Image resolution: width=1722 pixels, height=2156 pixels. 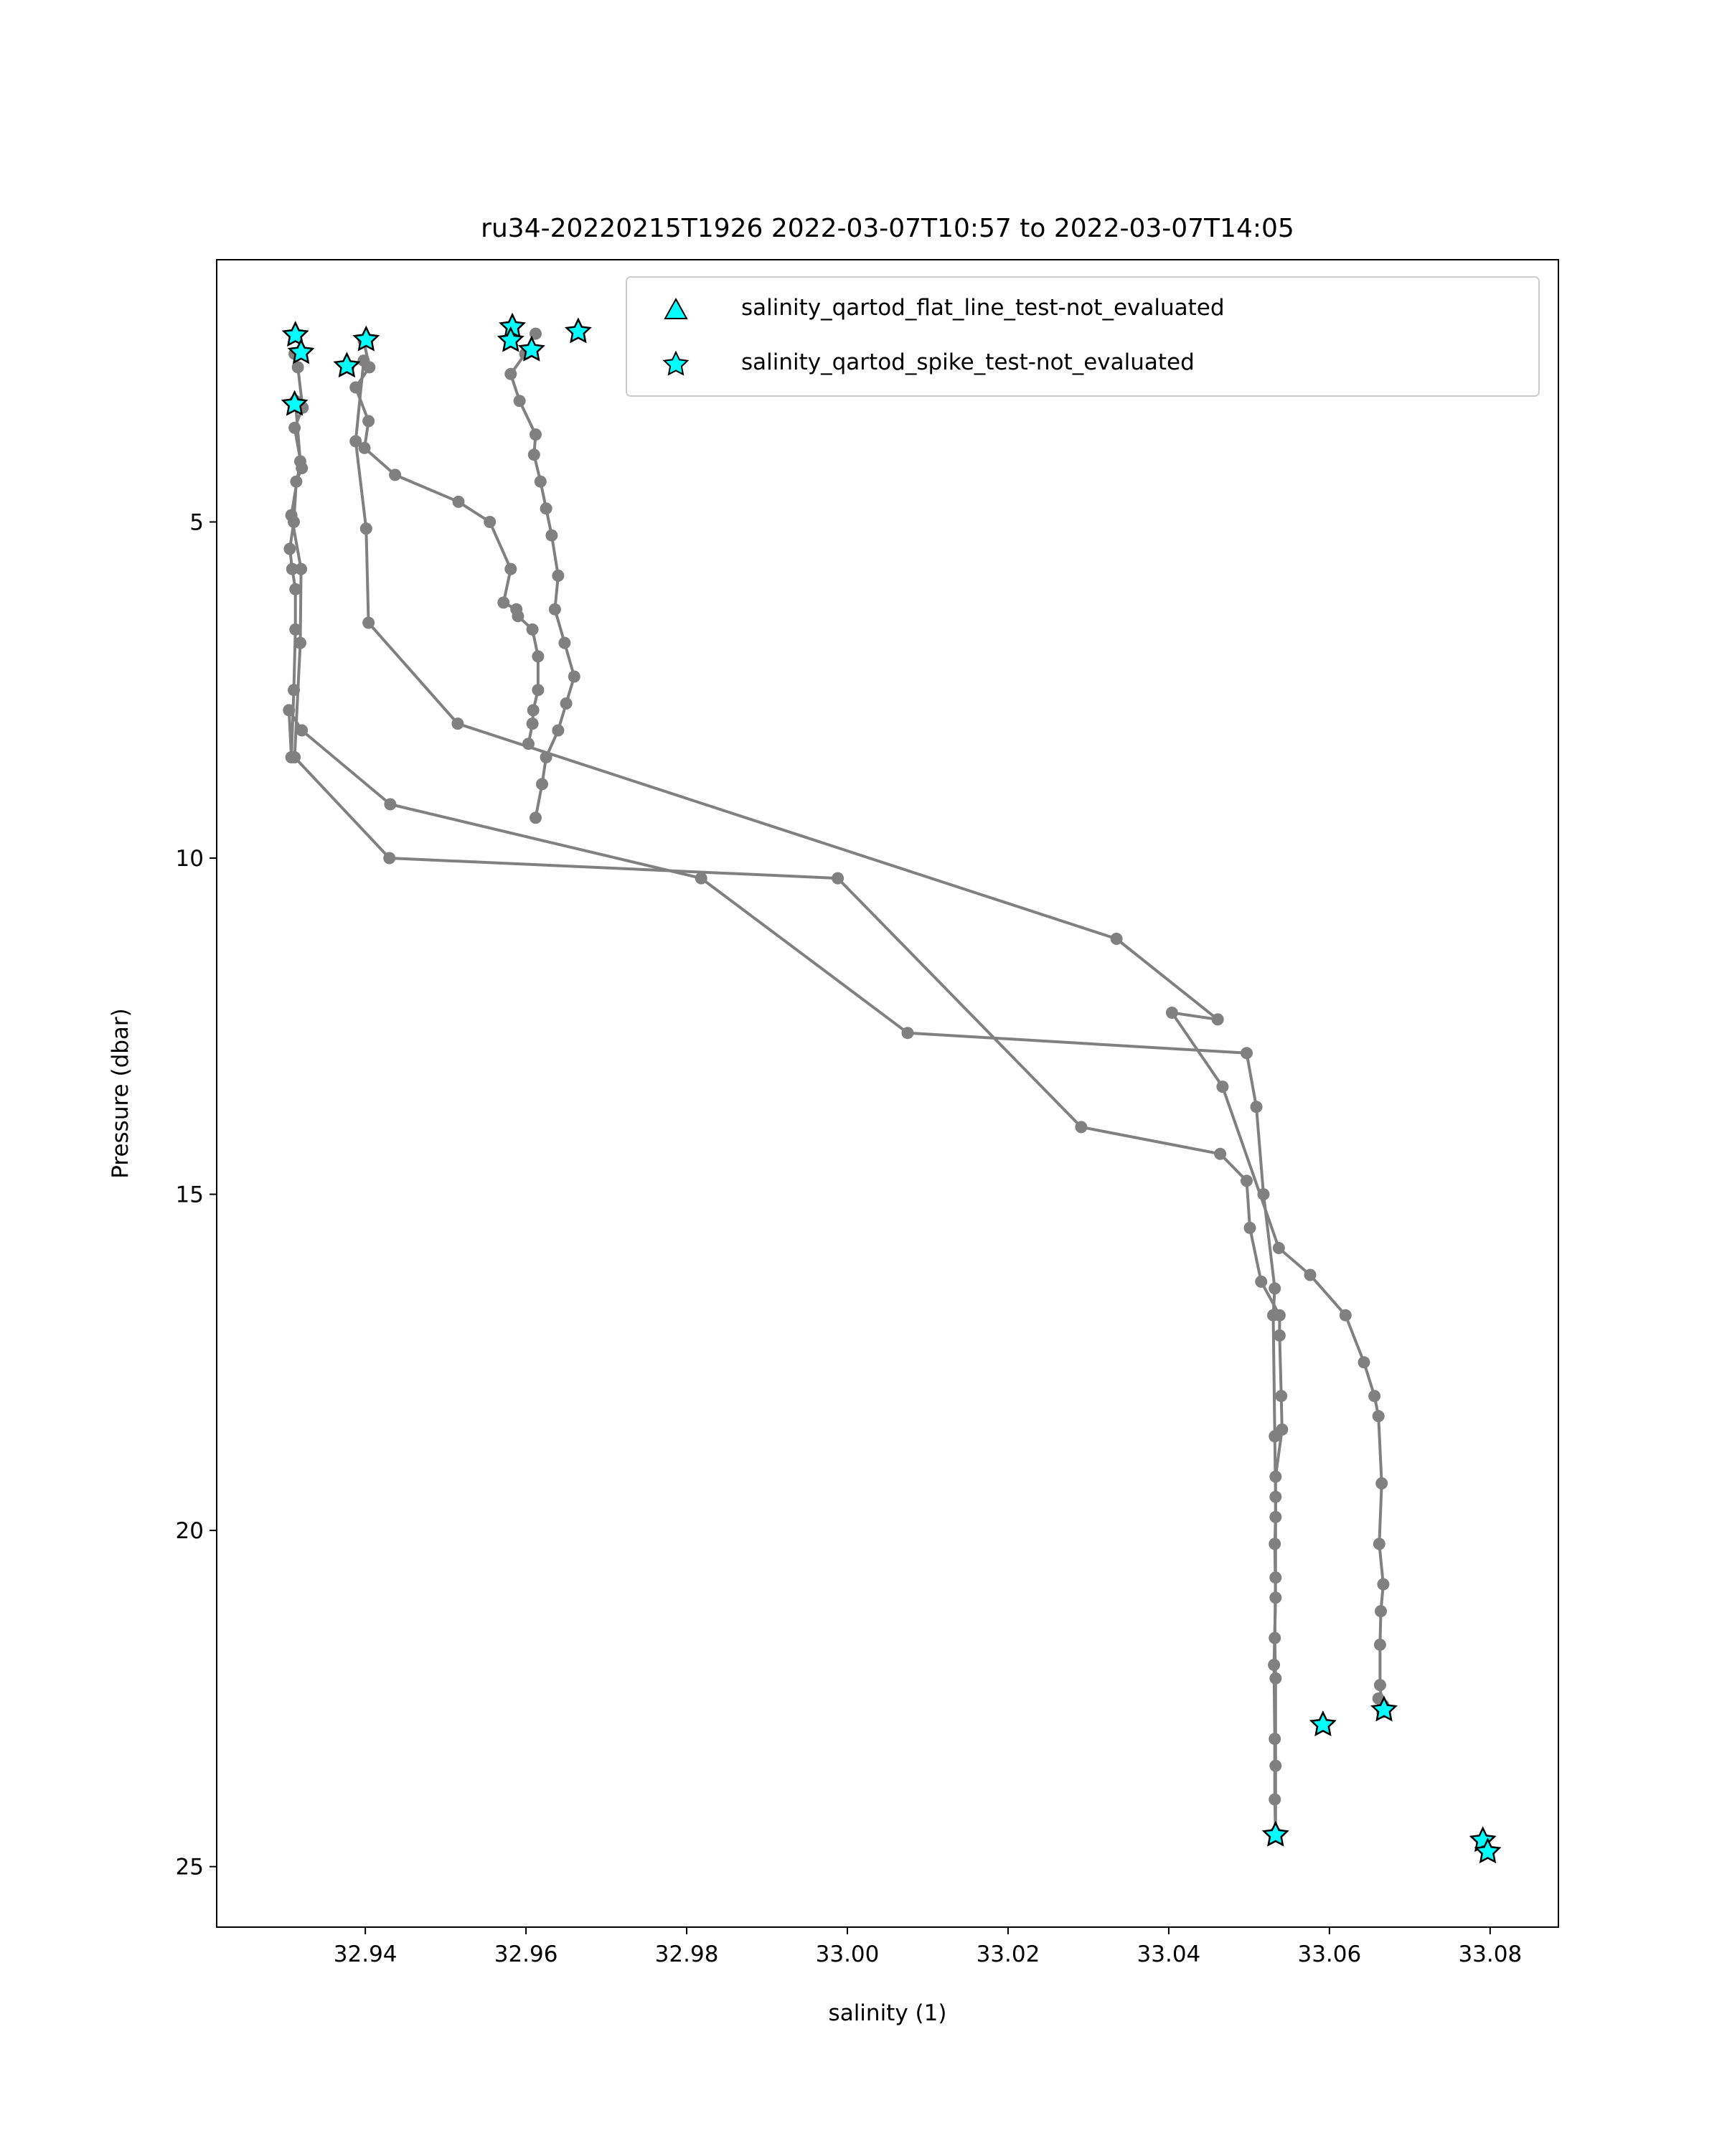 I want to click on x-tick-label: 33.06, so click(x=1329, y=1954).